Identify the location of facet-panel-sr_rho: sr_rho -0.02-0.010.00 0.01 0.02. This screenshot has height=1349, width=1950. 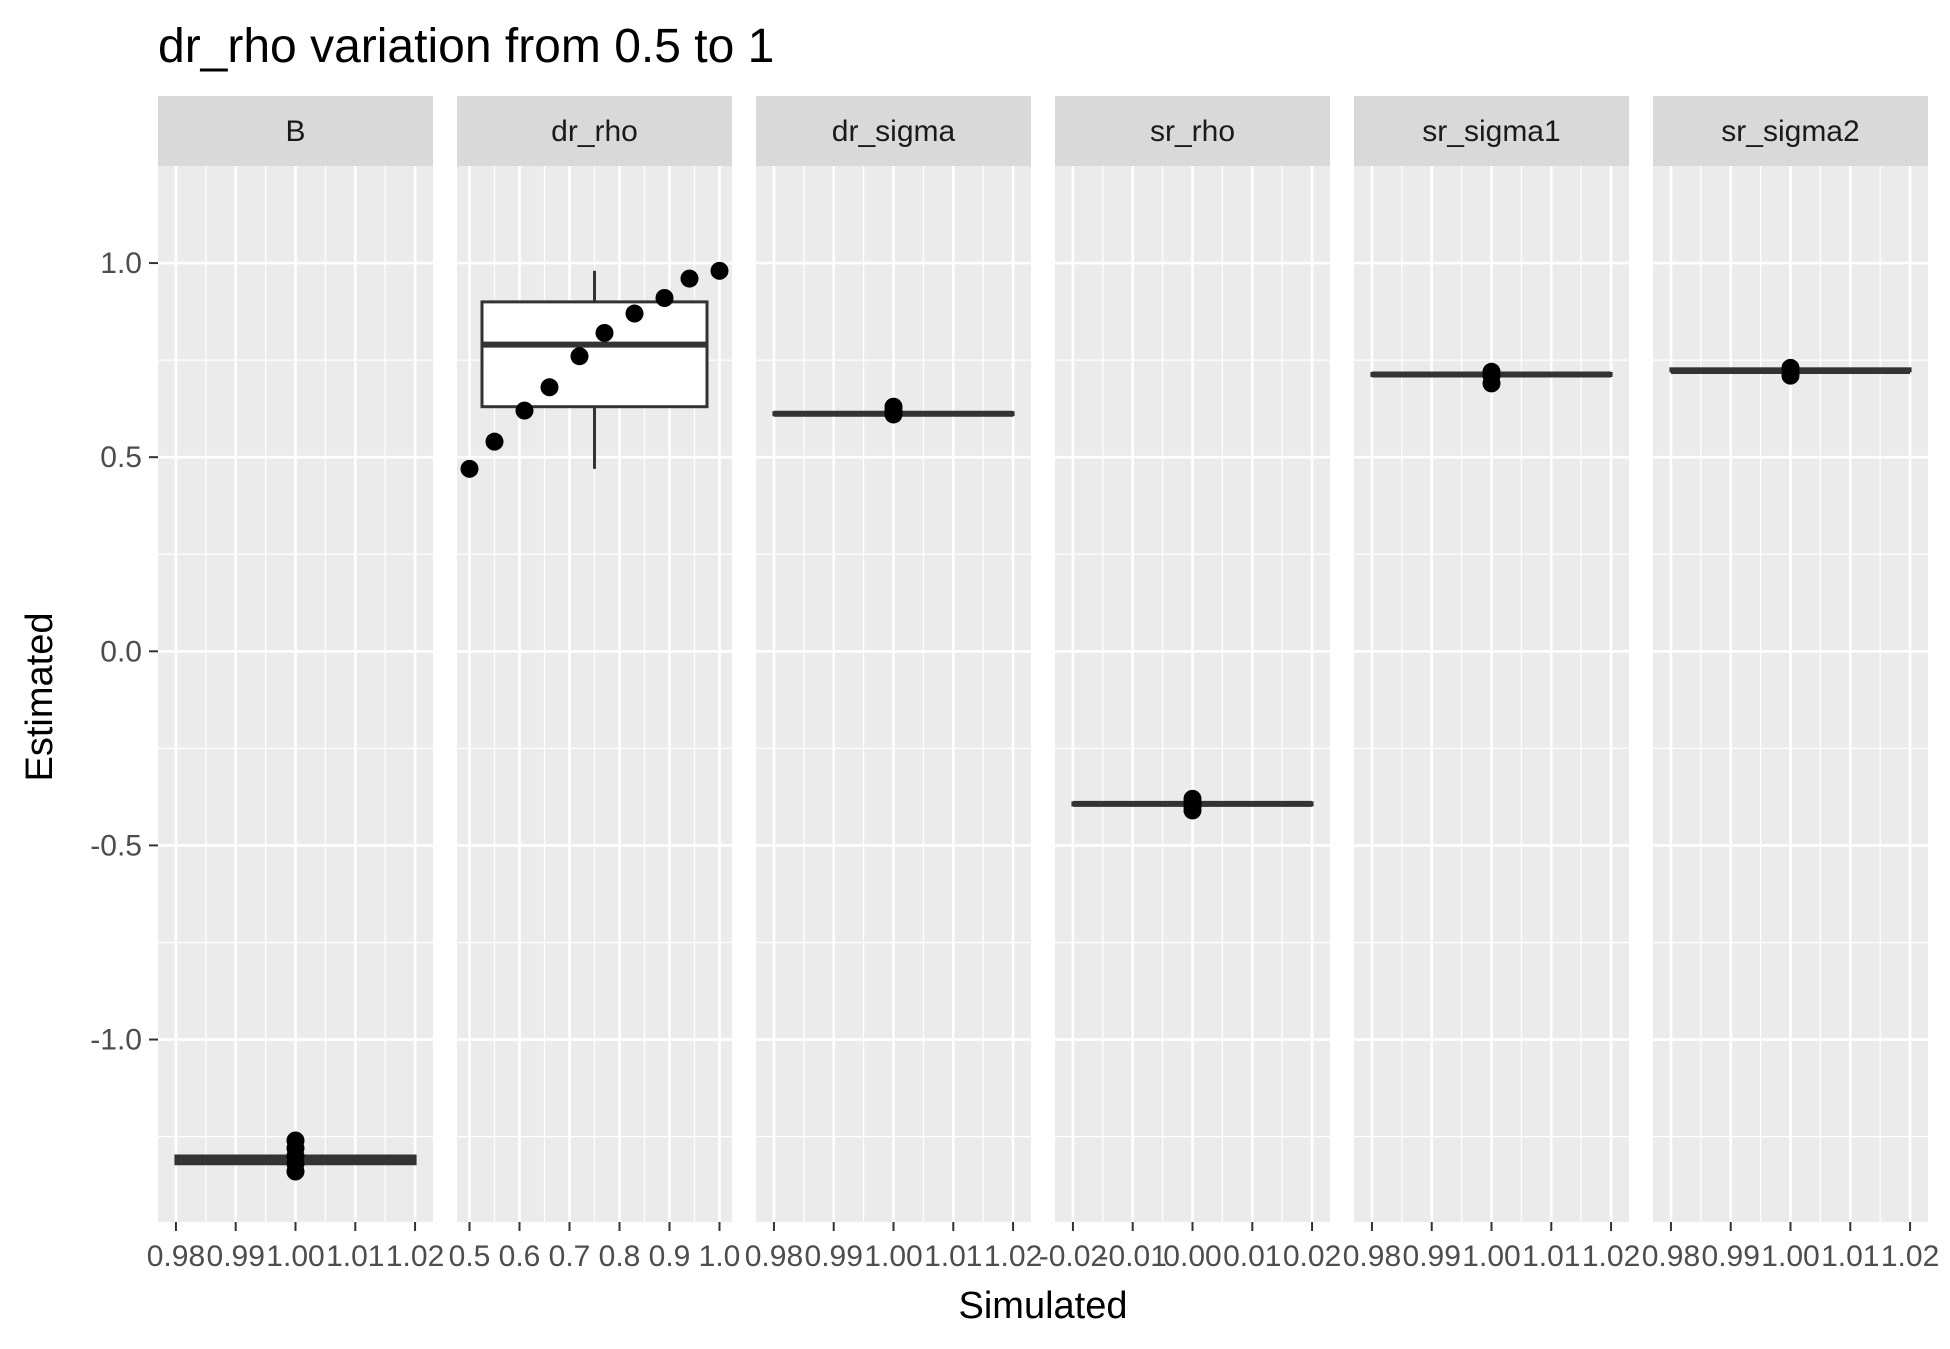
(1190, 684).